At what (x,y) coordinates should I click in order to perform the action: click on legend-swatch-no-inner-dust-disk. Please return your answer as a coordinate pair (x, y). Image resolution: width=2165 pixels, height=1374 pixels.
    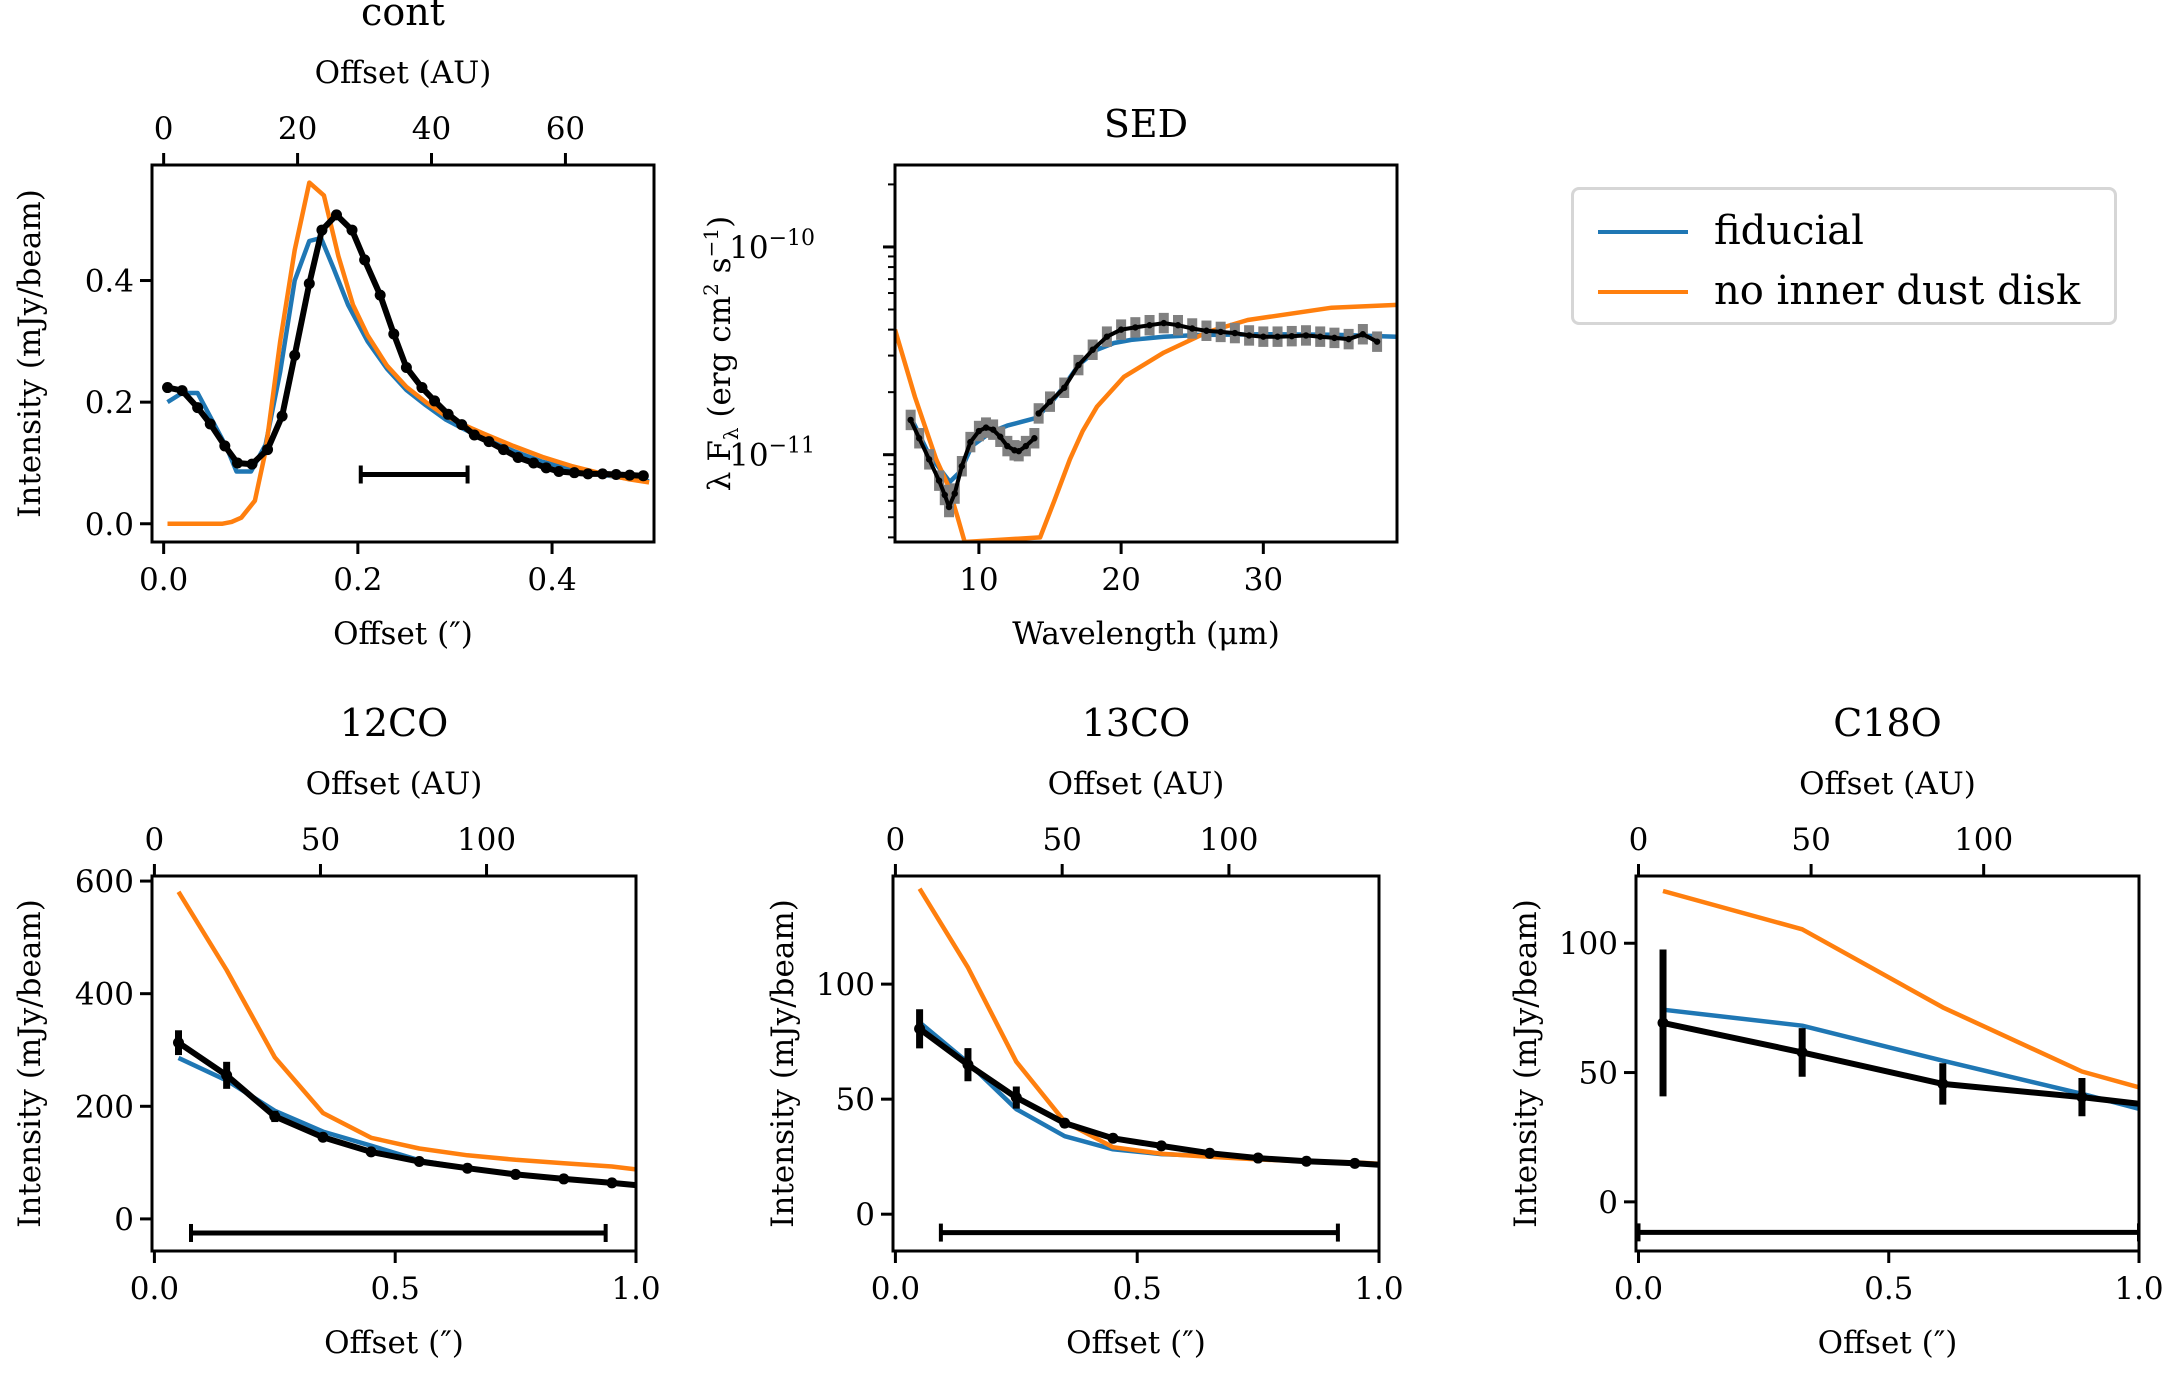
    Looking at the image, I should click on (1643, 292).